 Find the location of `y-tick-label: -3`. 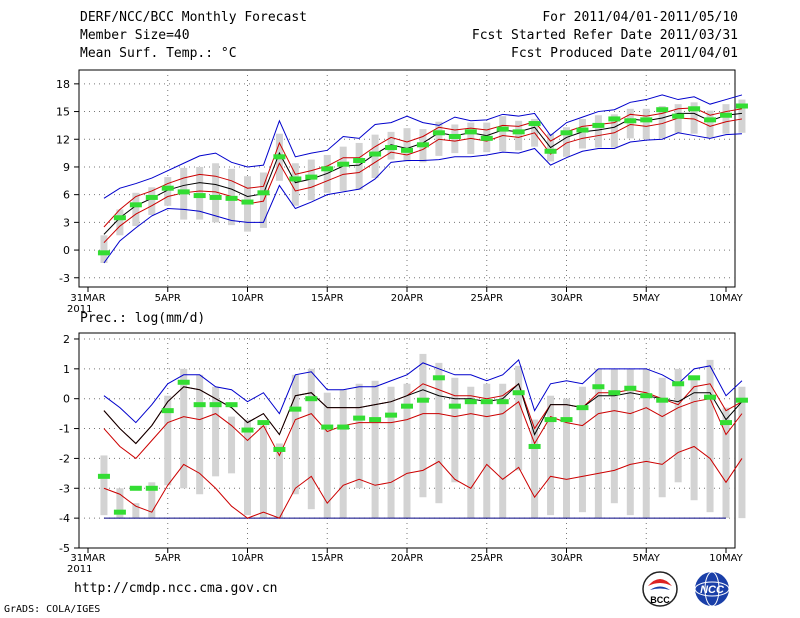

y-tick-label: -3 is located at coordinates (64, 488).